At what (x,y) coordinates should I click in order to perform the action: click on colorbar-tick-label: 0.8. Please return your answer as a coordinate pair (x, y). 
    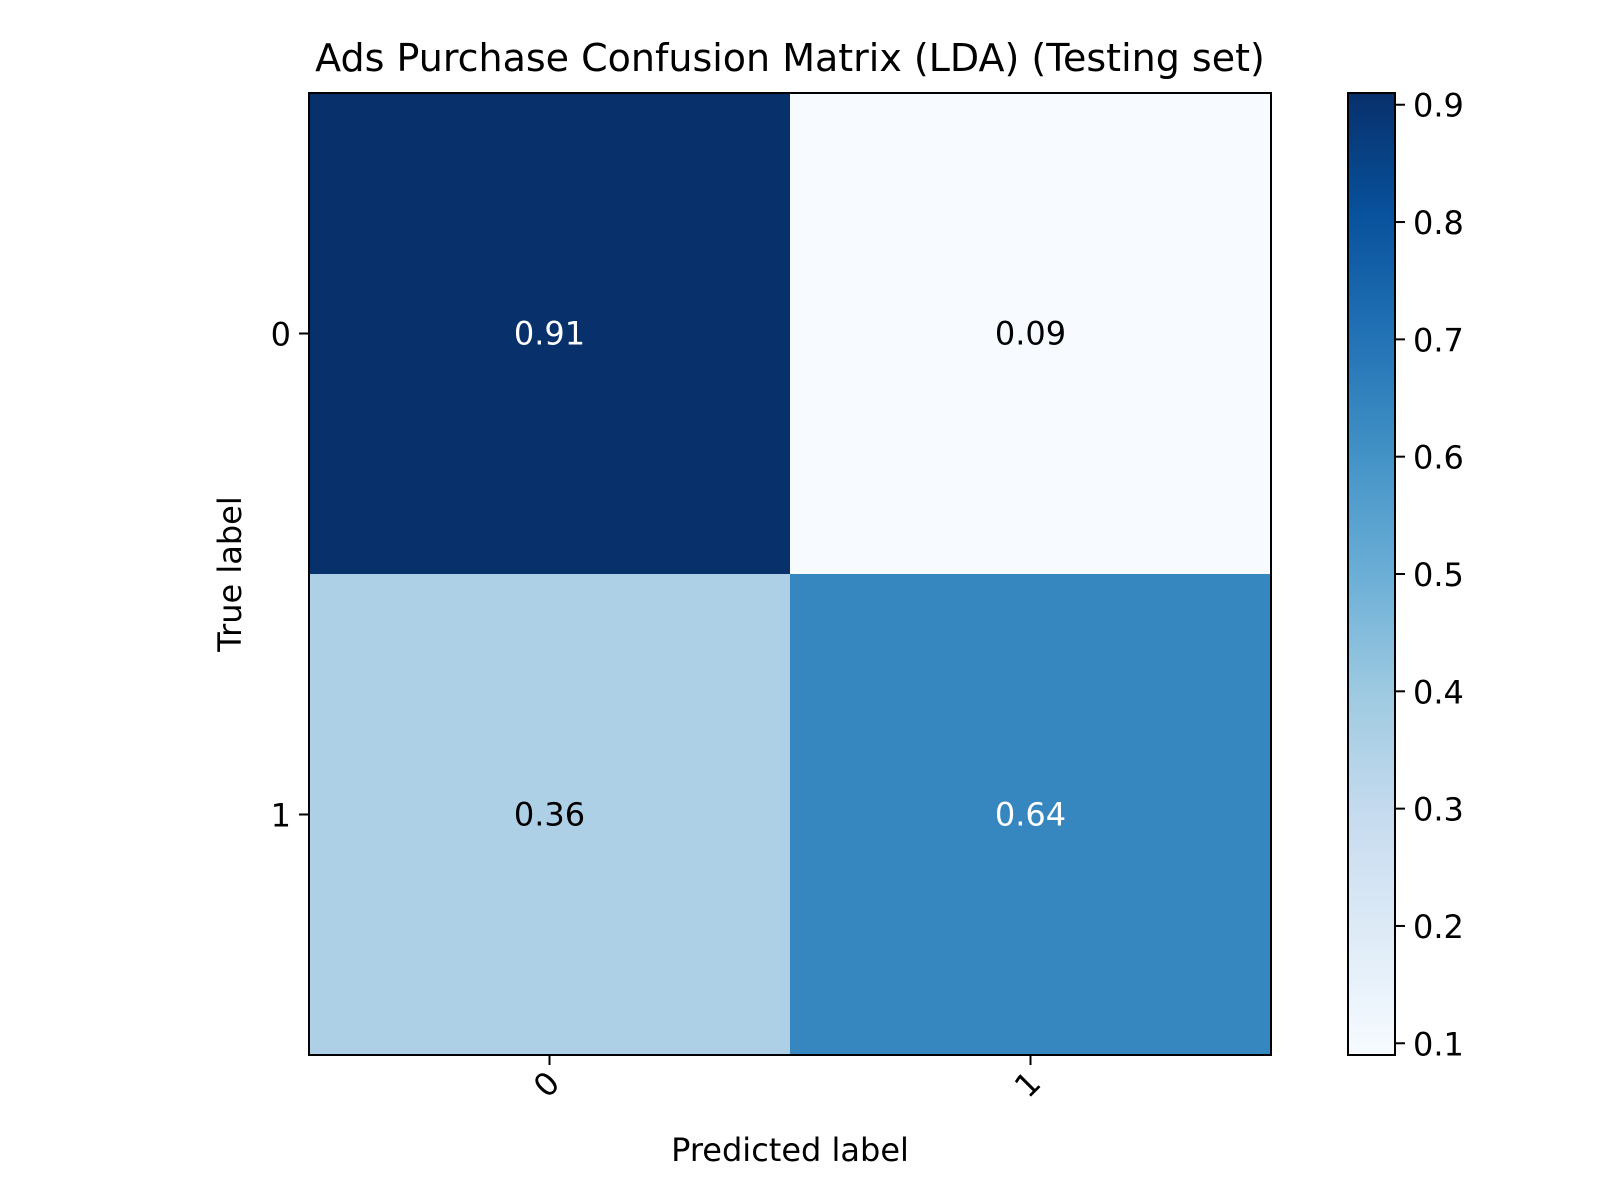
    Looking at the image, I should click on (1438, 223).